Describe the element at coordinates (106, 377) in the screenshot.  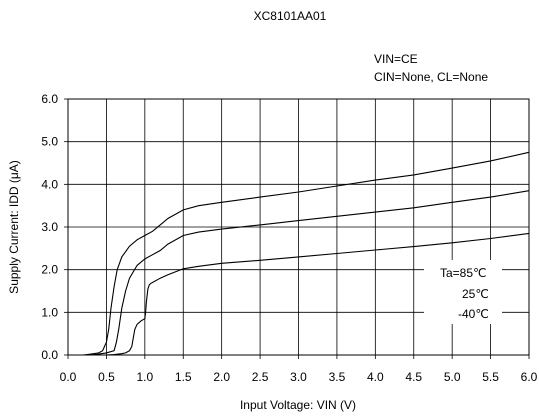
I see `x-tick-label: 0.5` at that location.